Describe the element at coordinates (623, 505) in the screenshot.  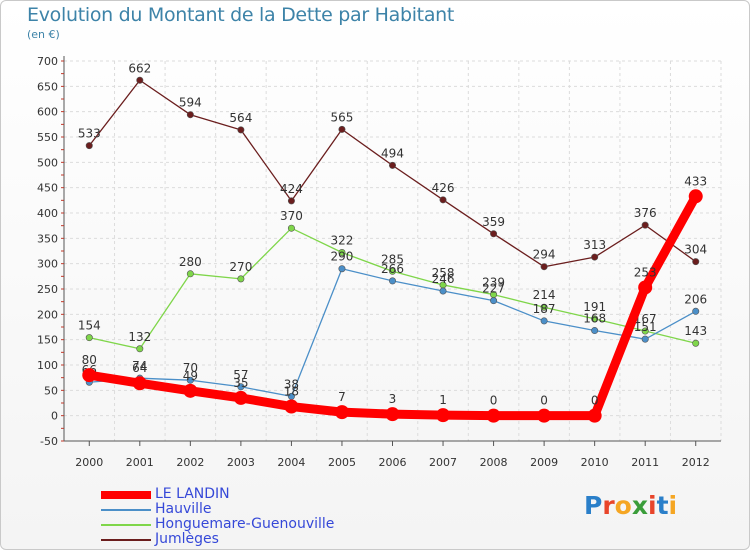
I see `logo-letter: o` at that location.